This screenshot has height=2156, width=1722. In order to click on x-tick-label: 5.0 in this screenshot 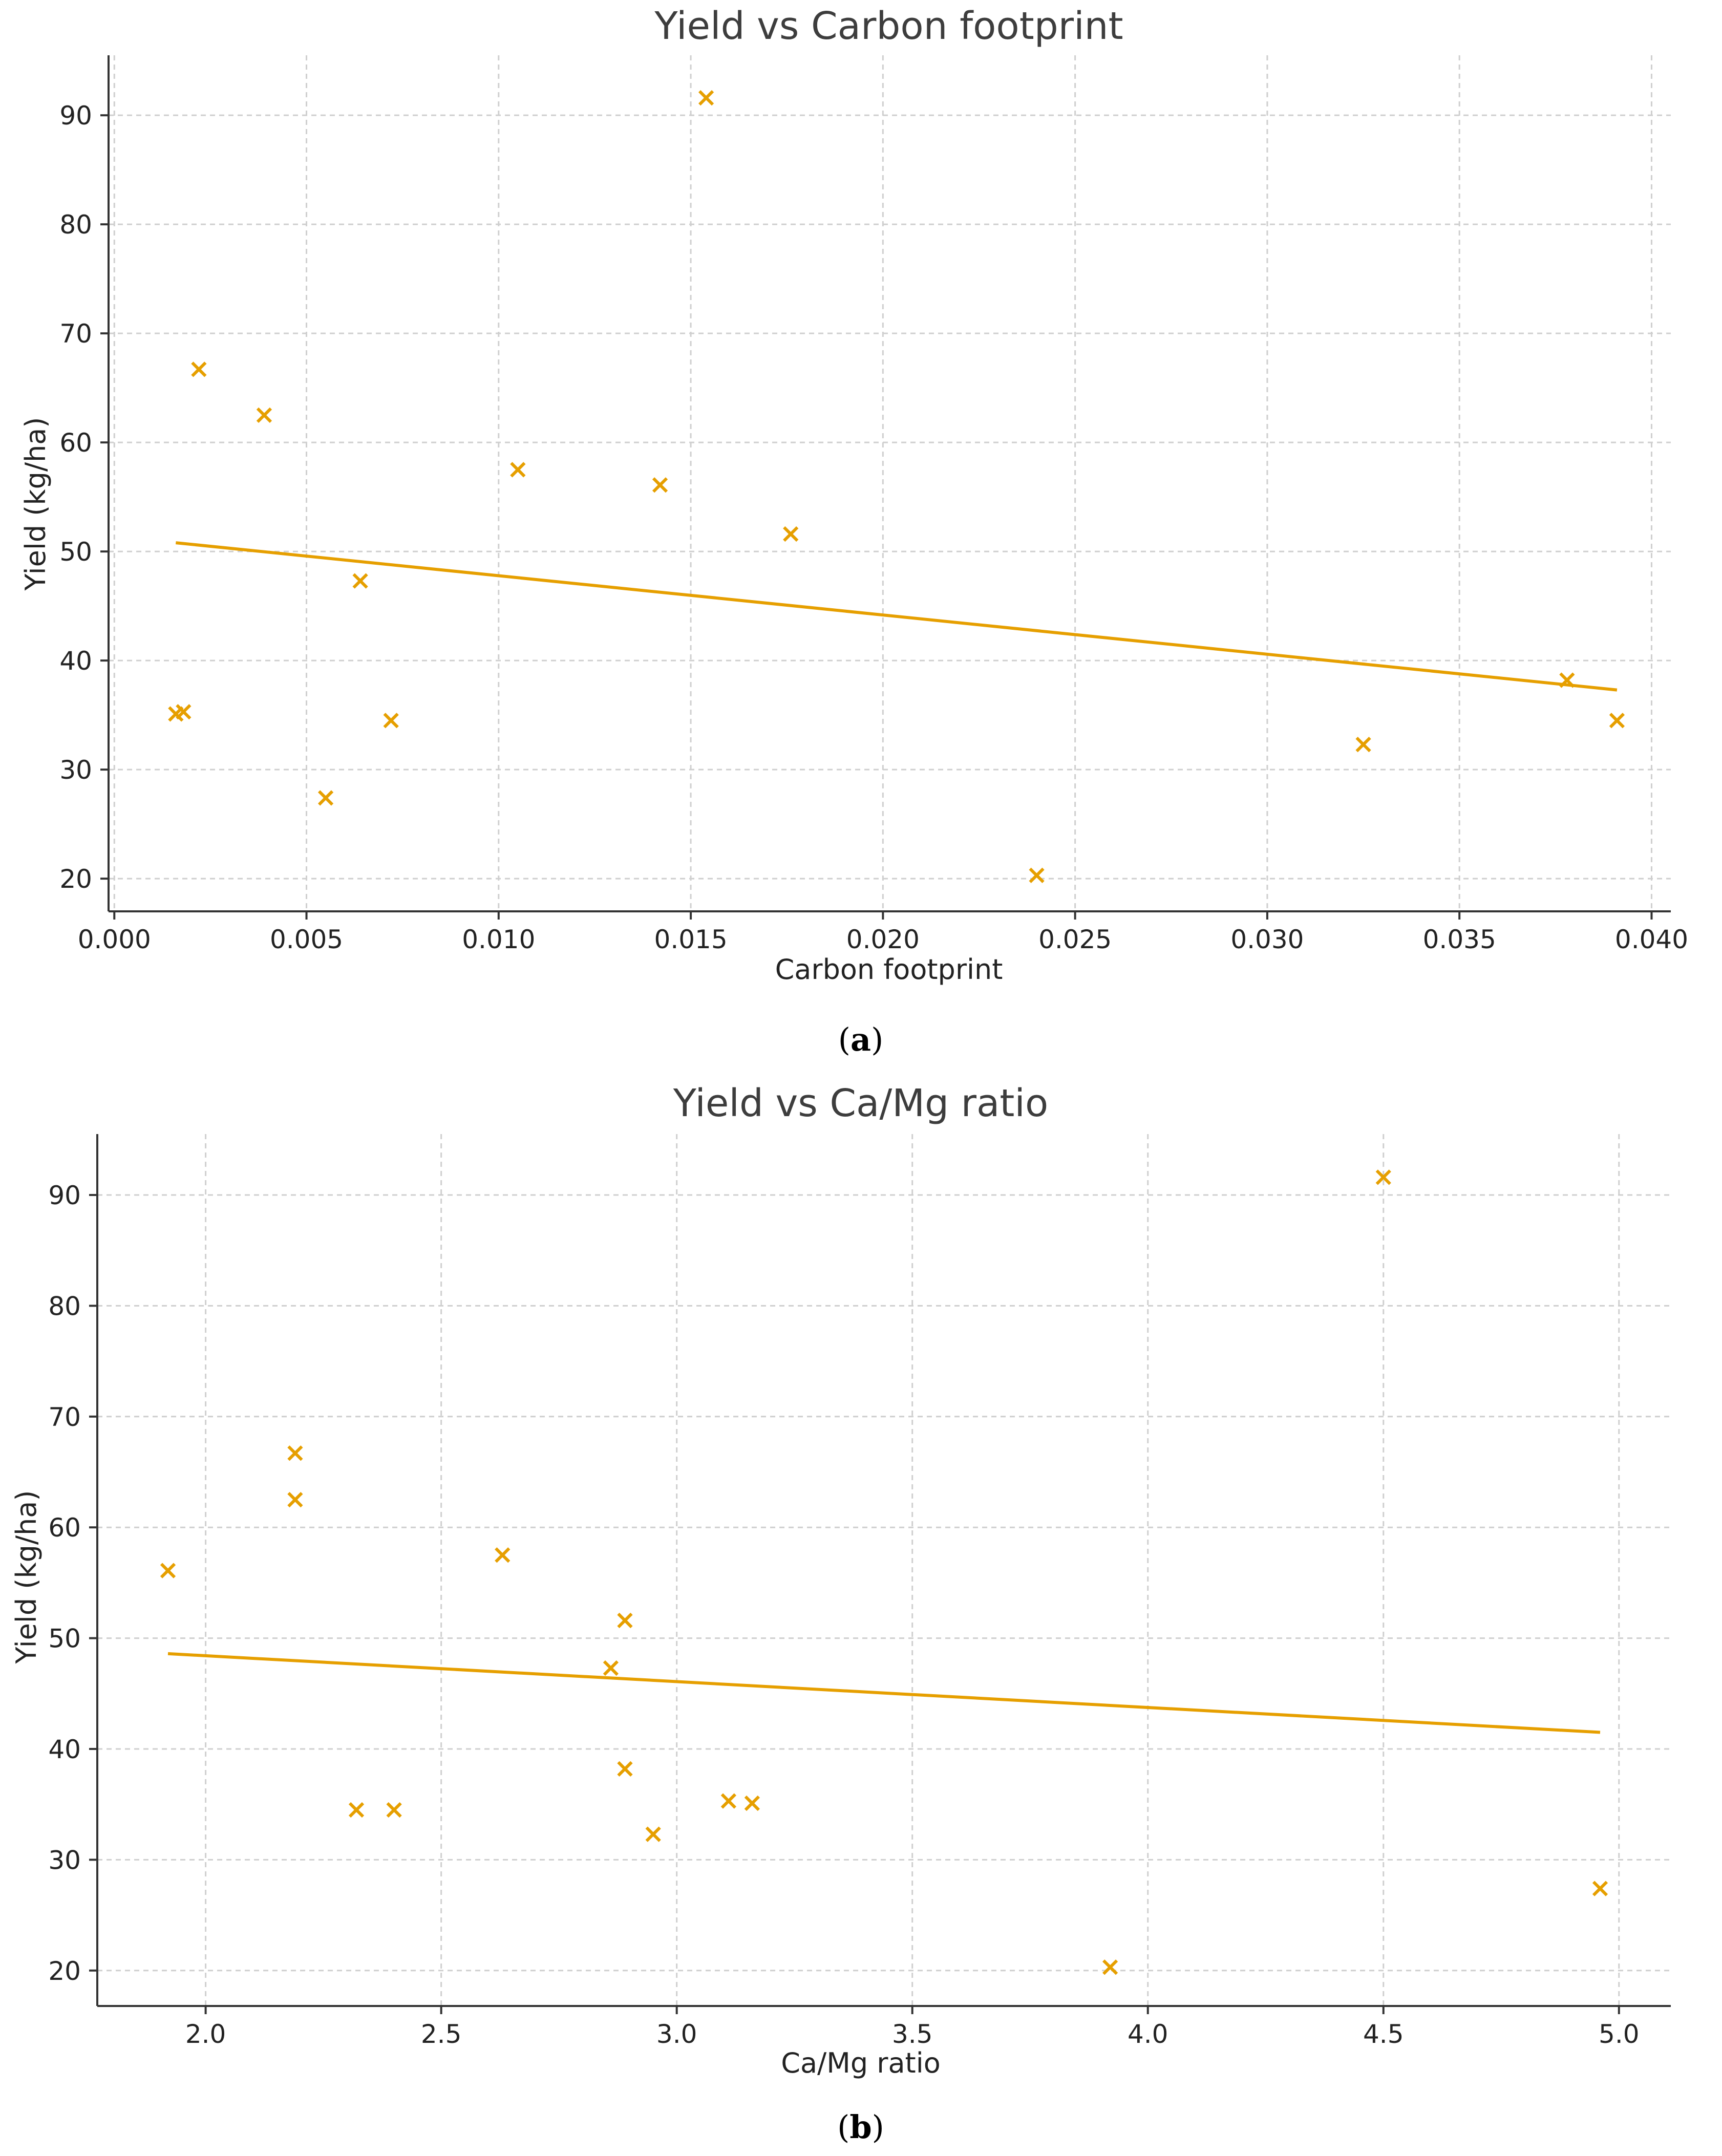, I will do `click(1619, 2034)`.